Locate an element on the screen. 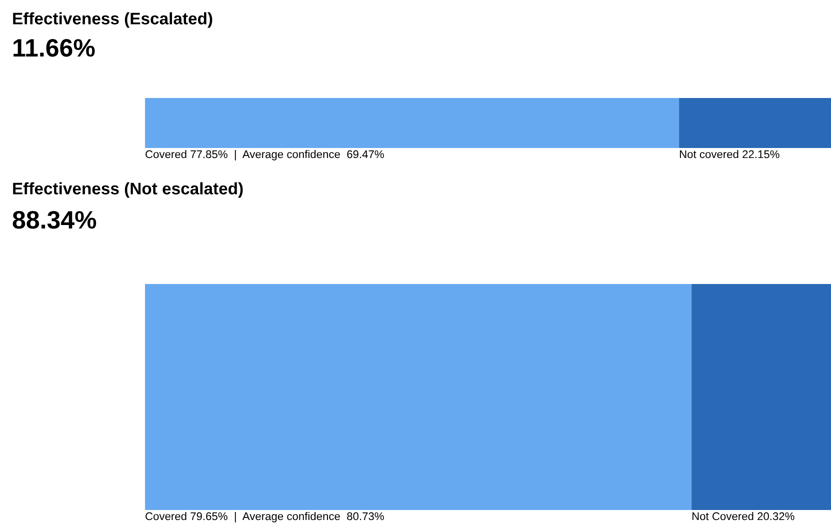 The height and width of the screenshot is (531, 831). chart-subtitle: 88.34% is located at coordinates (54, 220).